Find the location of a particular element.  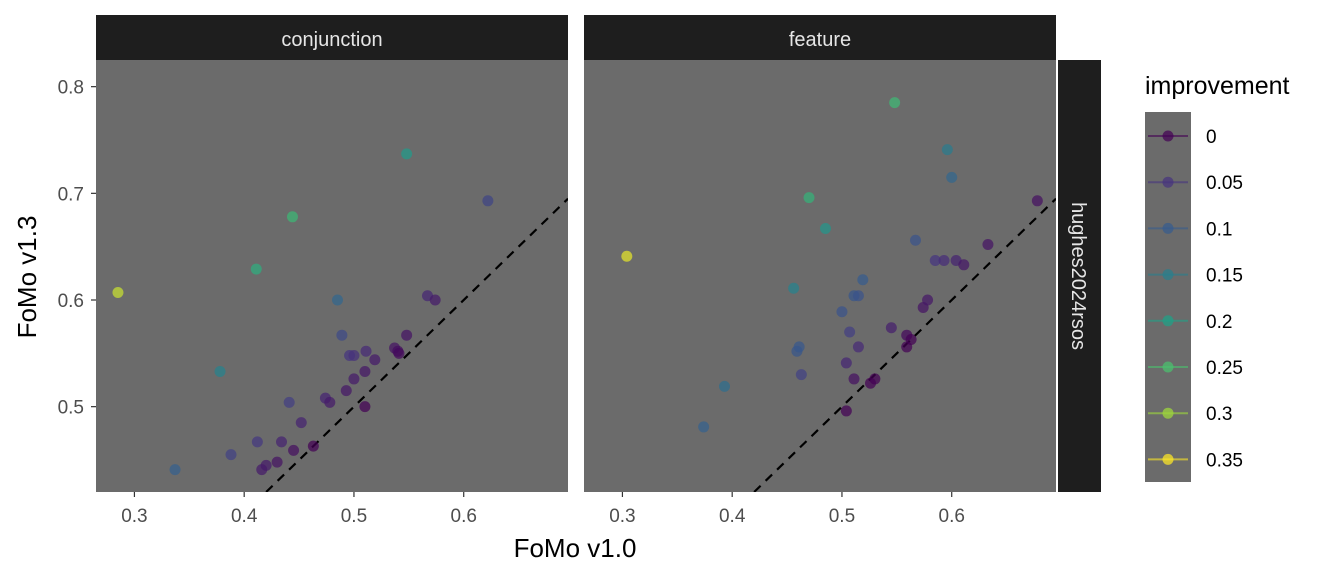

legend-entry-label: 0.05 is located at coordinates (1224, 183).